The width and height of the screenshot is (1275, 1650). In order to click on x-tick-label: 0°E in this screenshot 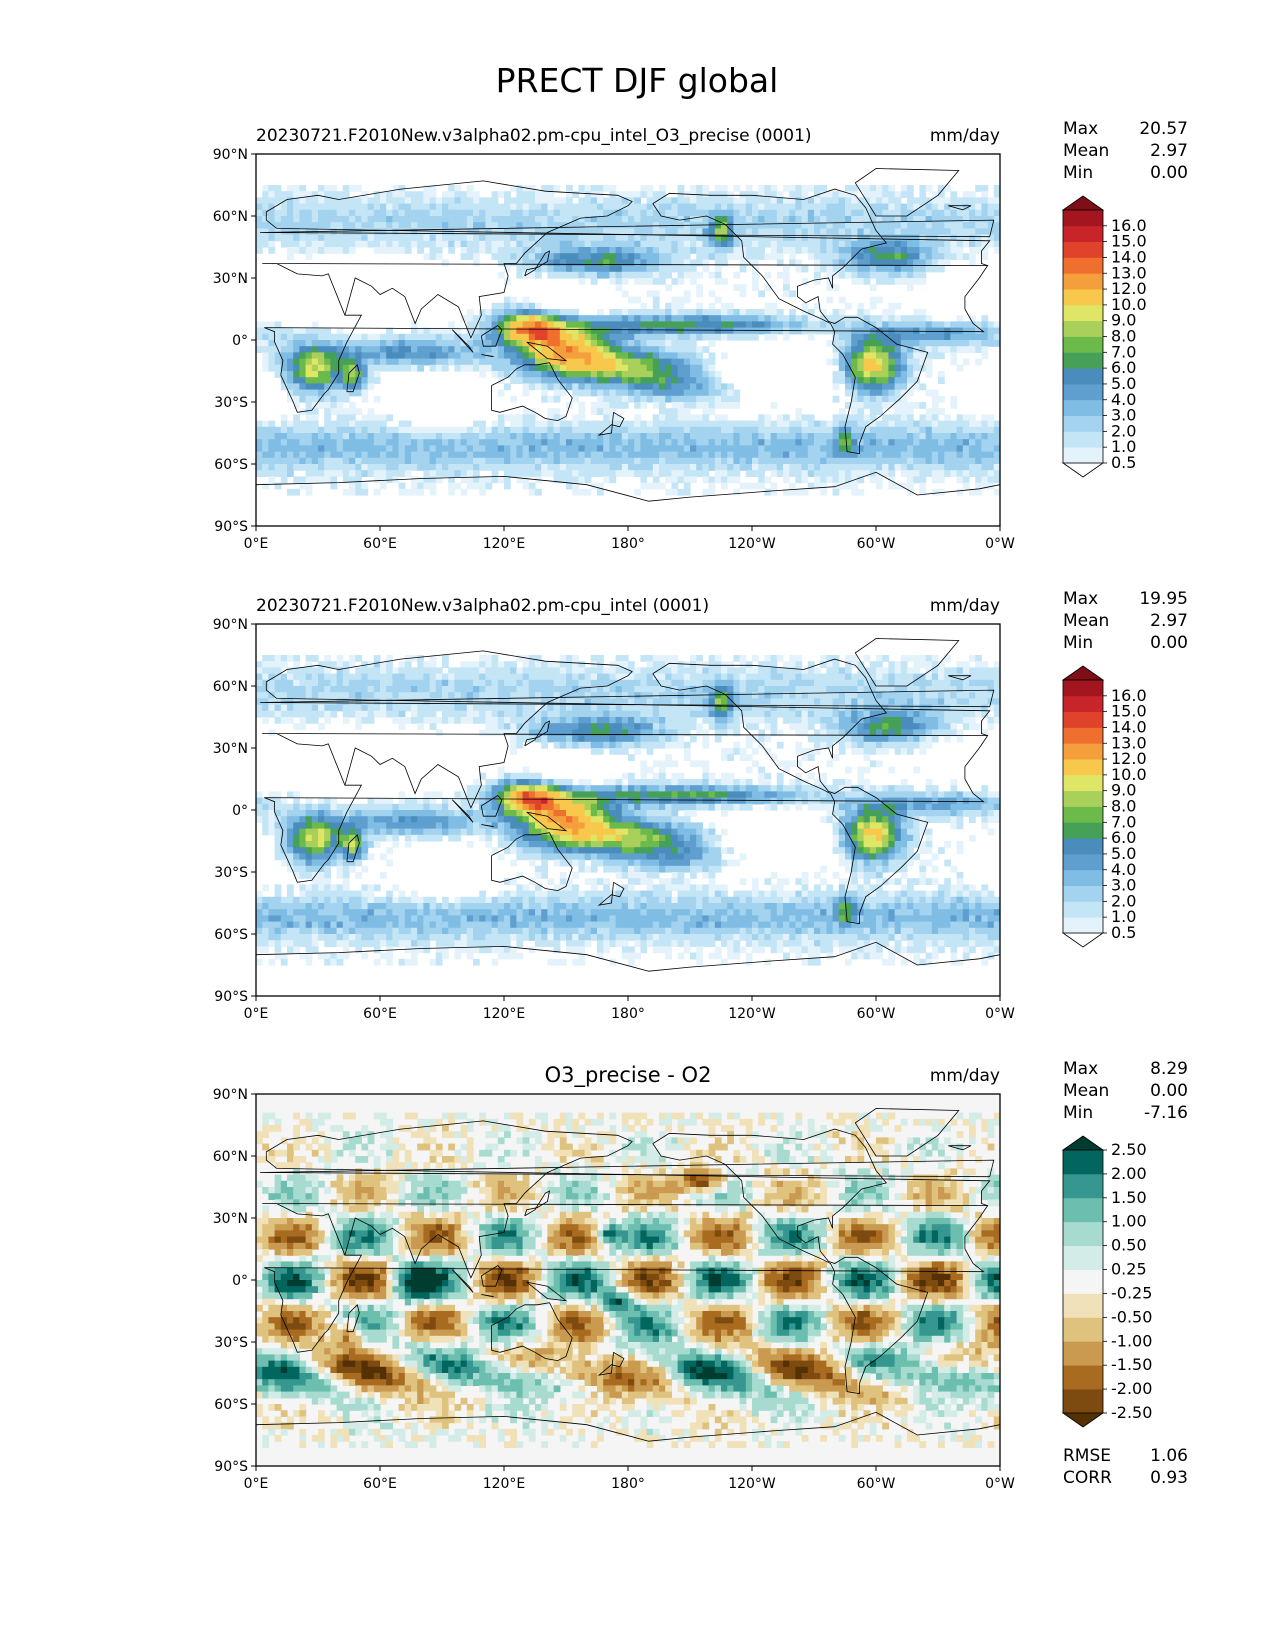, I will do `click(256, 544)`.